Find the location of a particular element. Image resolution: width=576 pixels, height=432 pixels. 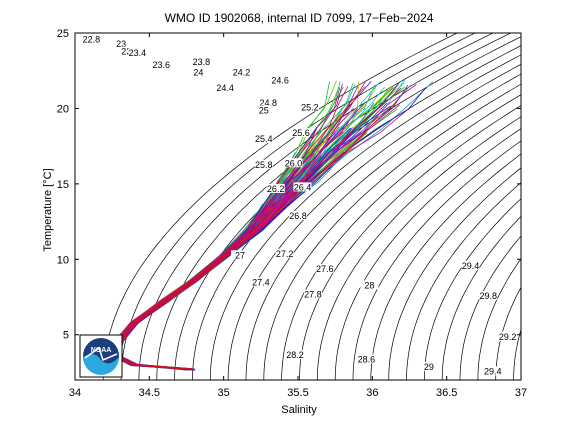

y-tick-label: 5 is located at coordinates (66, 336).